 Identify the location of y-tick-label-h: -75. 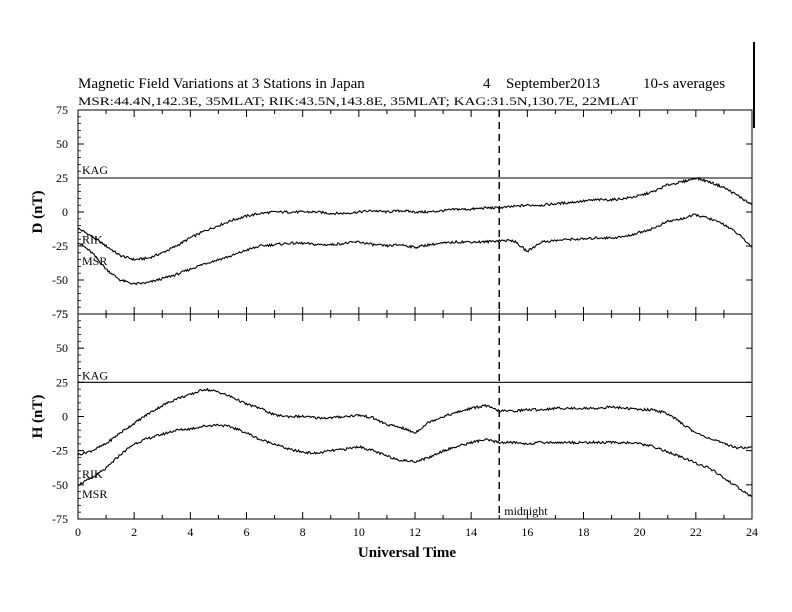
(60, 519).